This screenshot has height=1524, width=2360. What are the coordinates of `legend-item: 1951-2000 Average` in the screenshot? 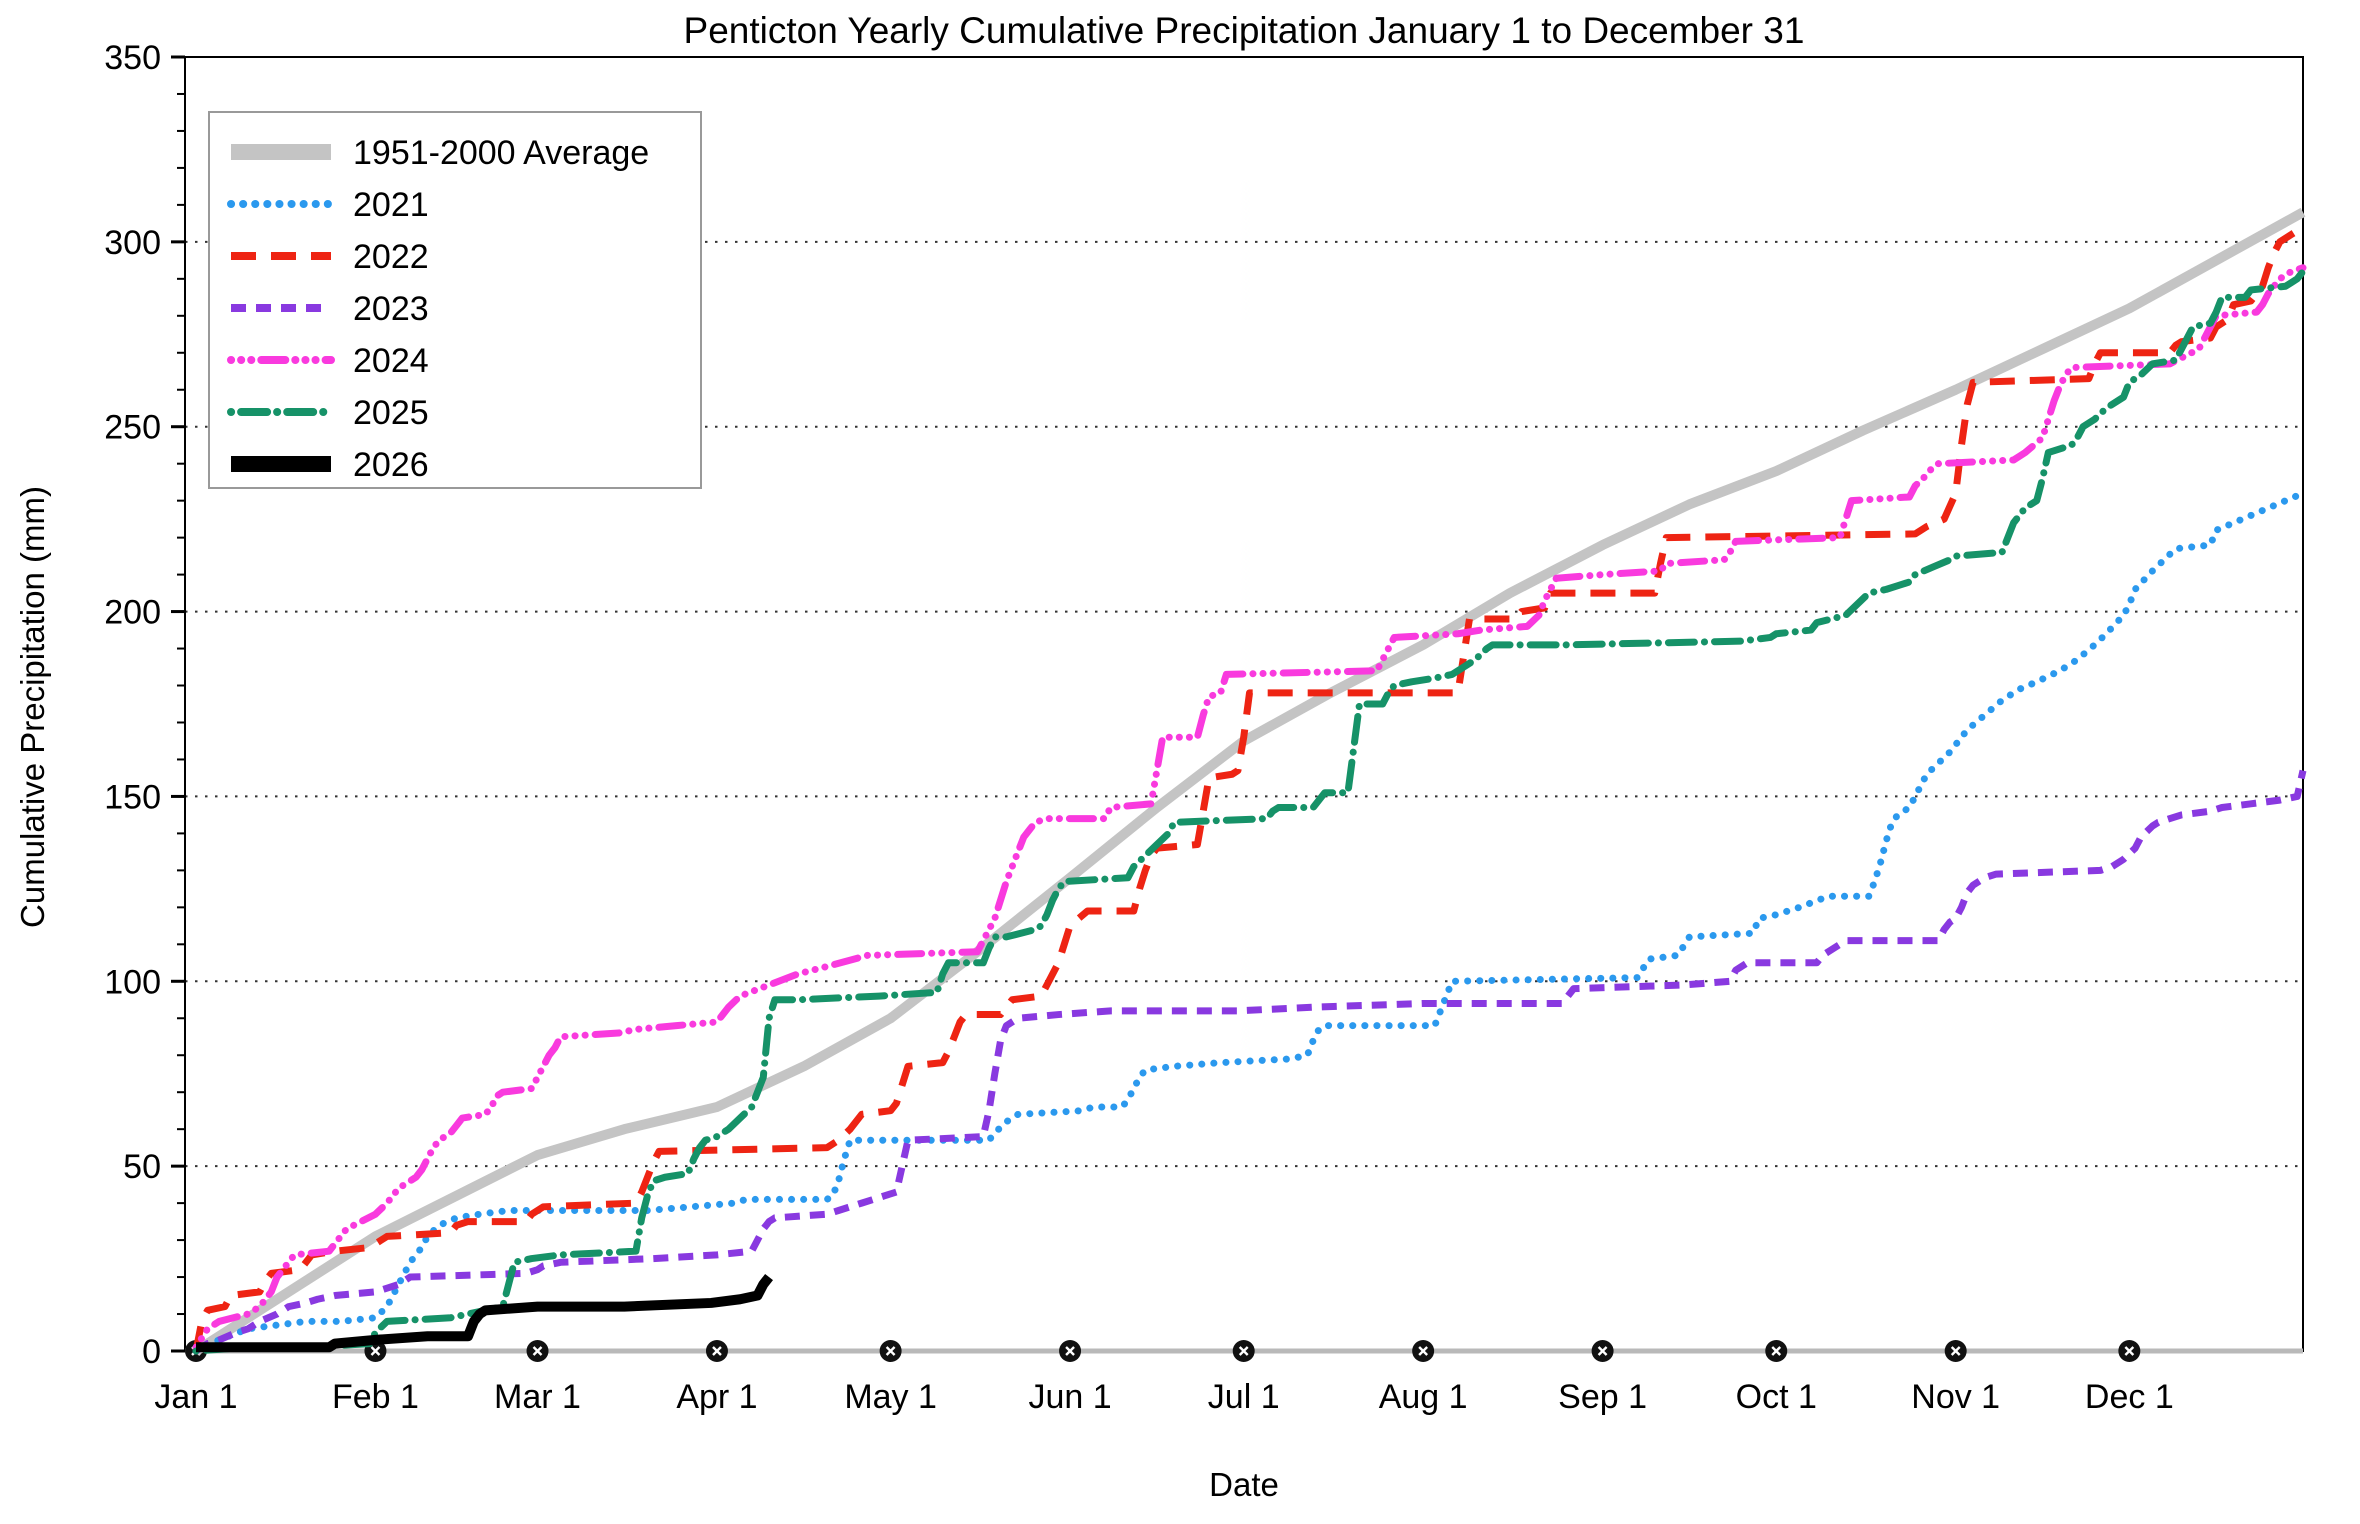 It's located at (440, 153).